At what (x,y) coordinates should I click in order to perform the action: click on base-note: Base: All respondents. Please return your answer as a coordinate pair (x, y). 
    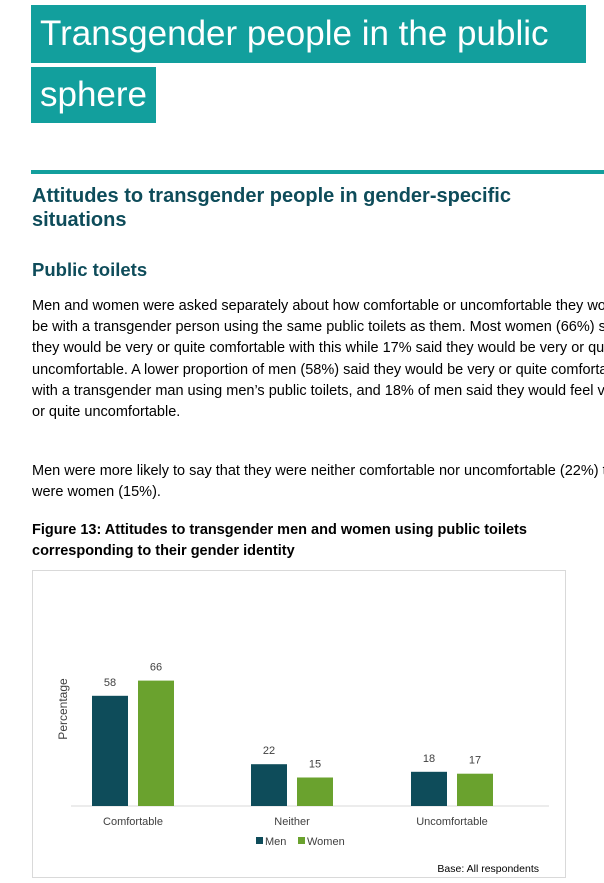
    Looking at the image, I should click on (488, 869).